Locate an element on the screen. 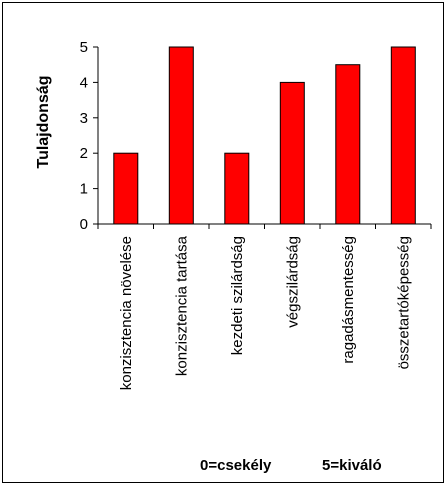 This screenshot has width=446, height=485. x-tick-label-4: ragadásmentesség is located at coordinates (348, 300).